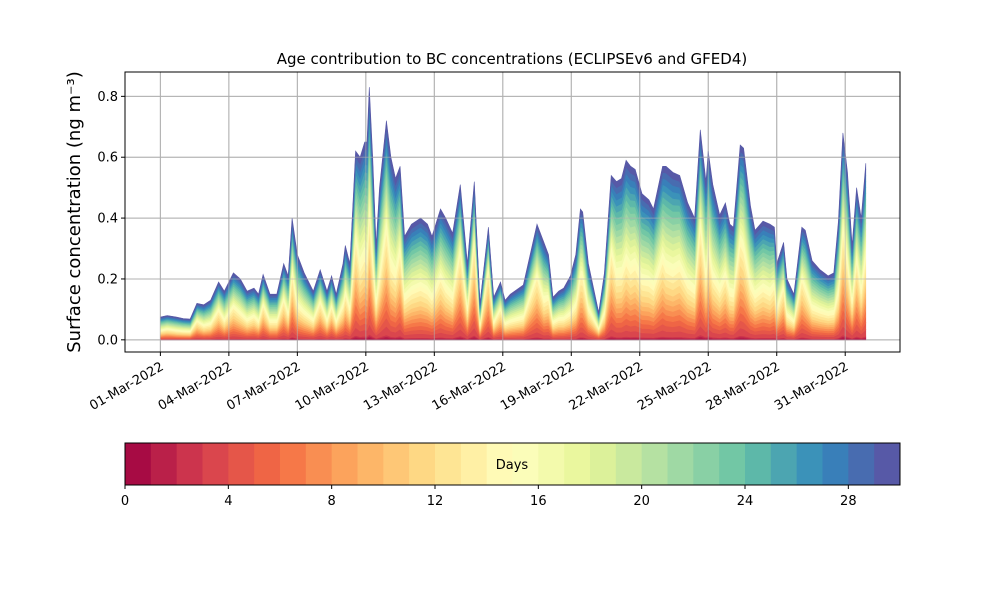 The height and width of the screenshot is (604, 1000). What do you see at coordinates (537, 386) in the screenshot?
I see `x-tick-label: 19-Mar-2022` at bounding box center [537, 386].